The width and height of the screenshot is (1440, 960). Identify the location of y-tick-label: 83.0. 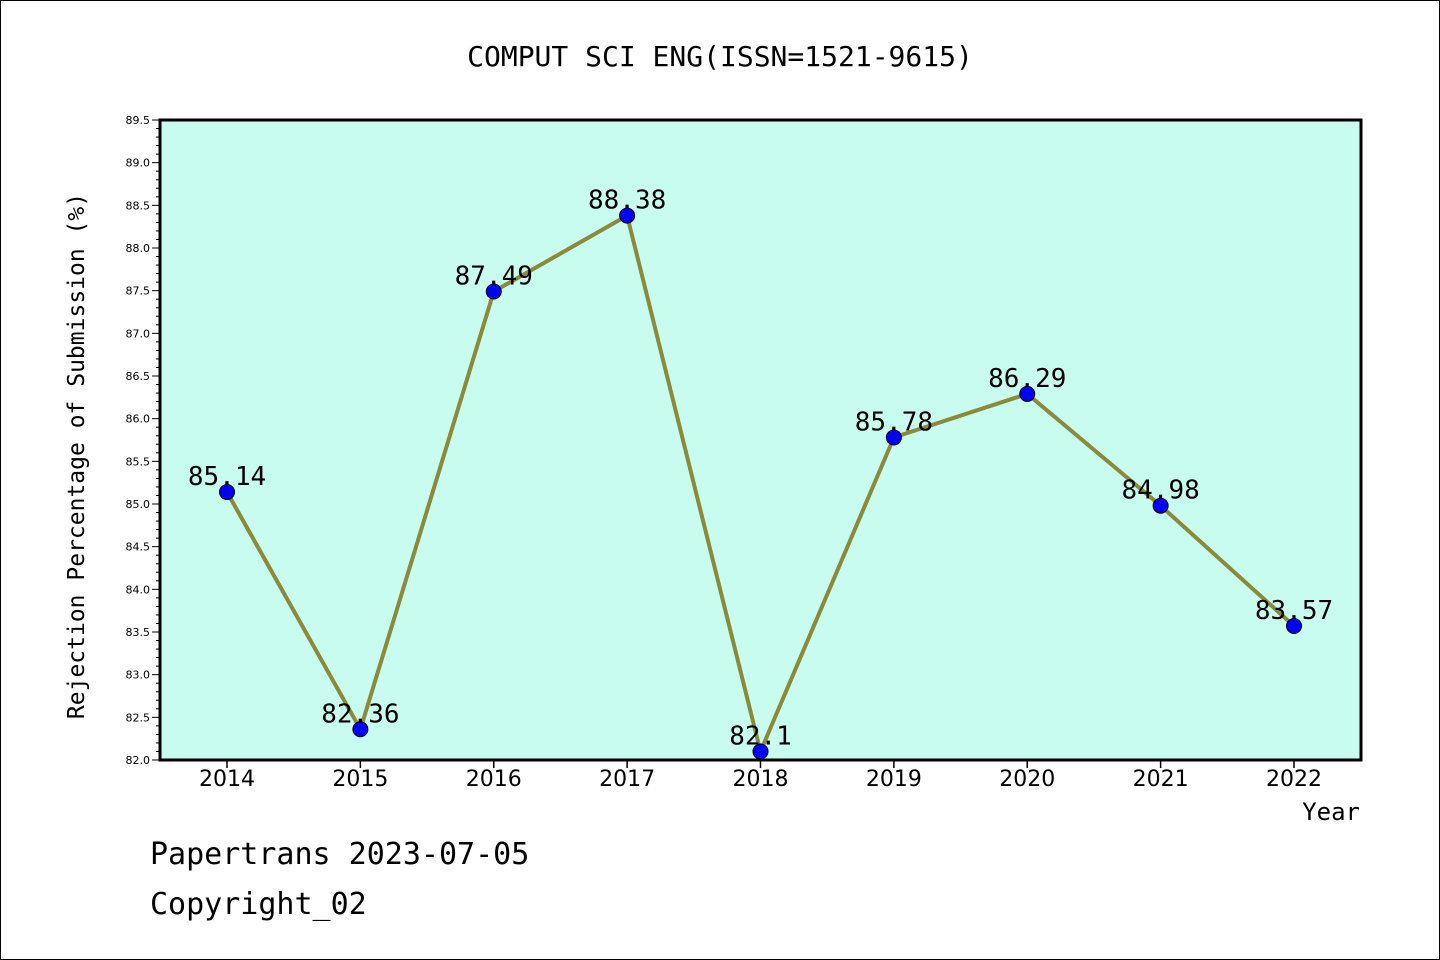
(138, 675).